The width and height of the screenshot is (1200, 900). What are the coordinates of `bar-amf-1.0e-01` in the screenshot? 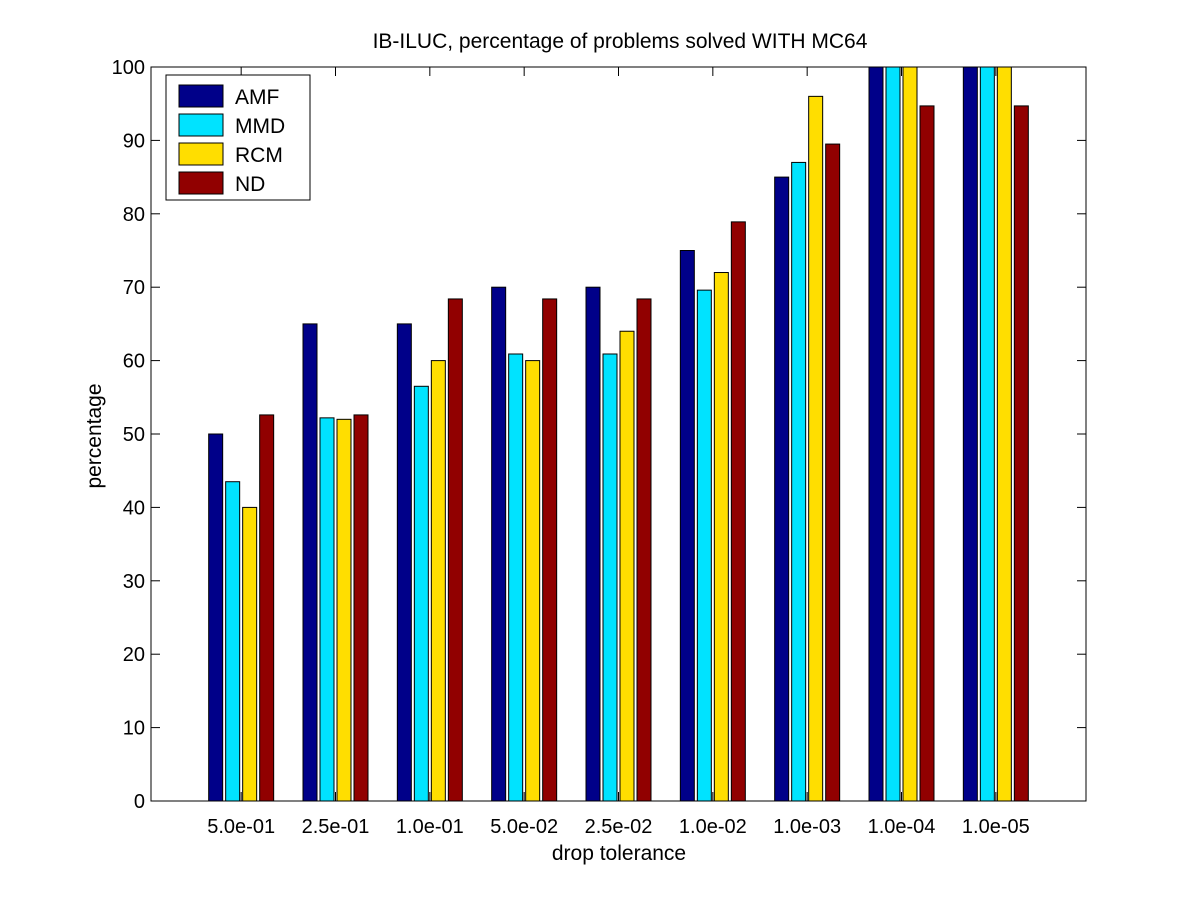 It's located at (404, 562).